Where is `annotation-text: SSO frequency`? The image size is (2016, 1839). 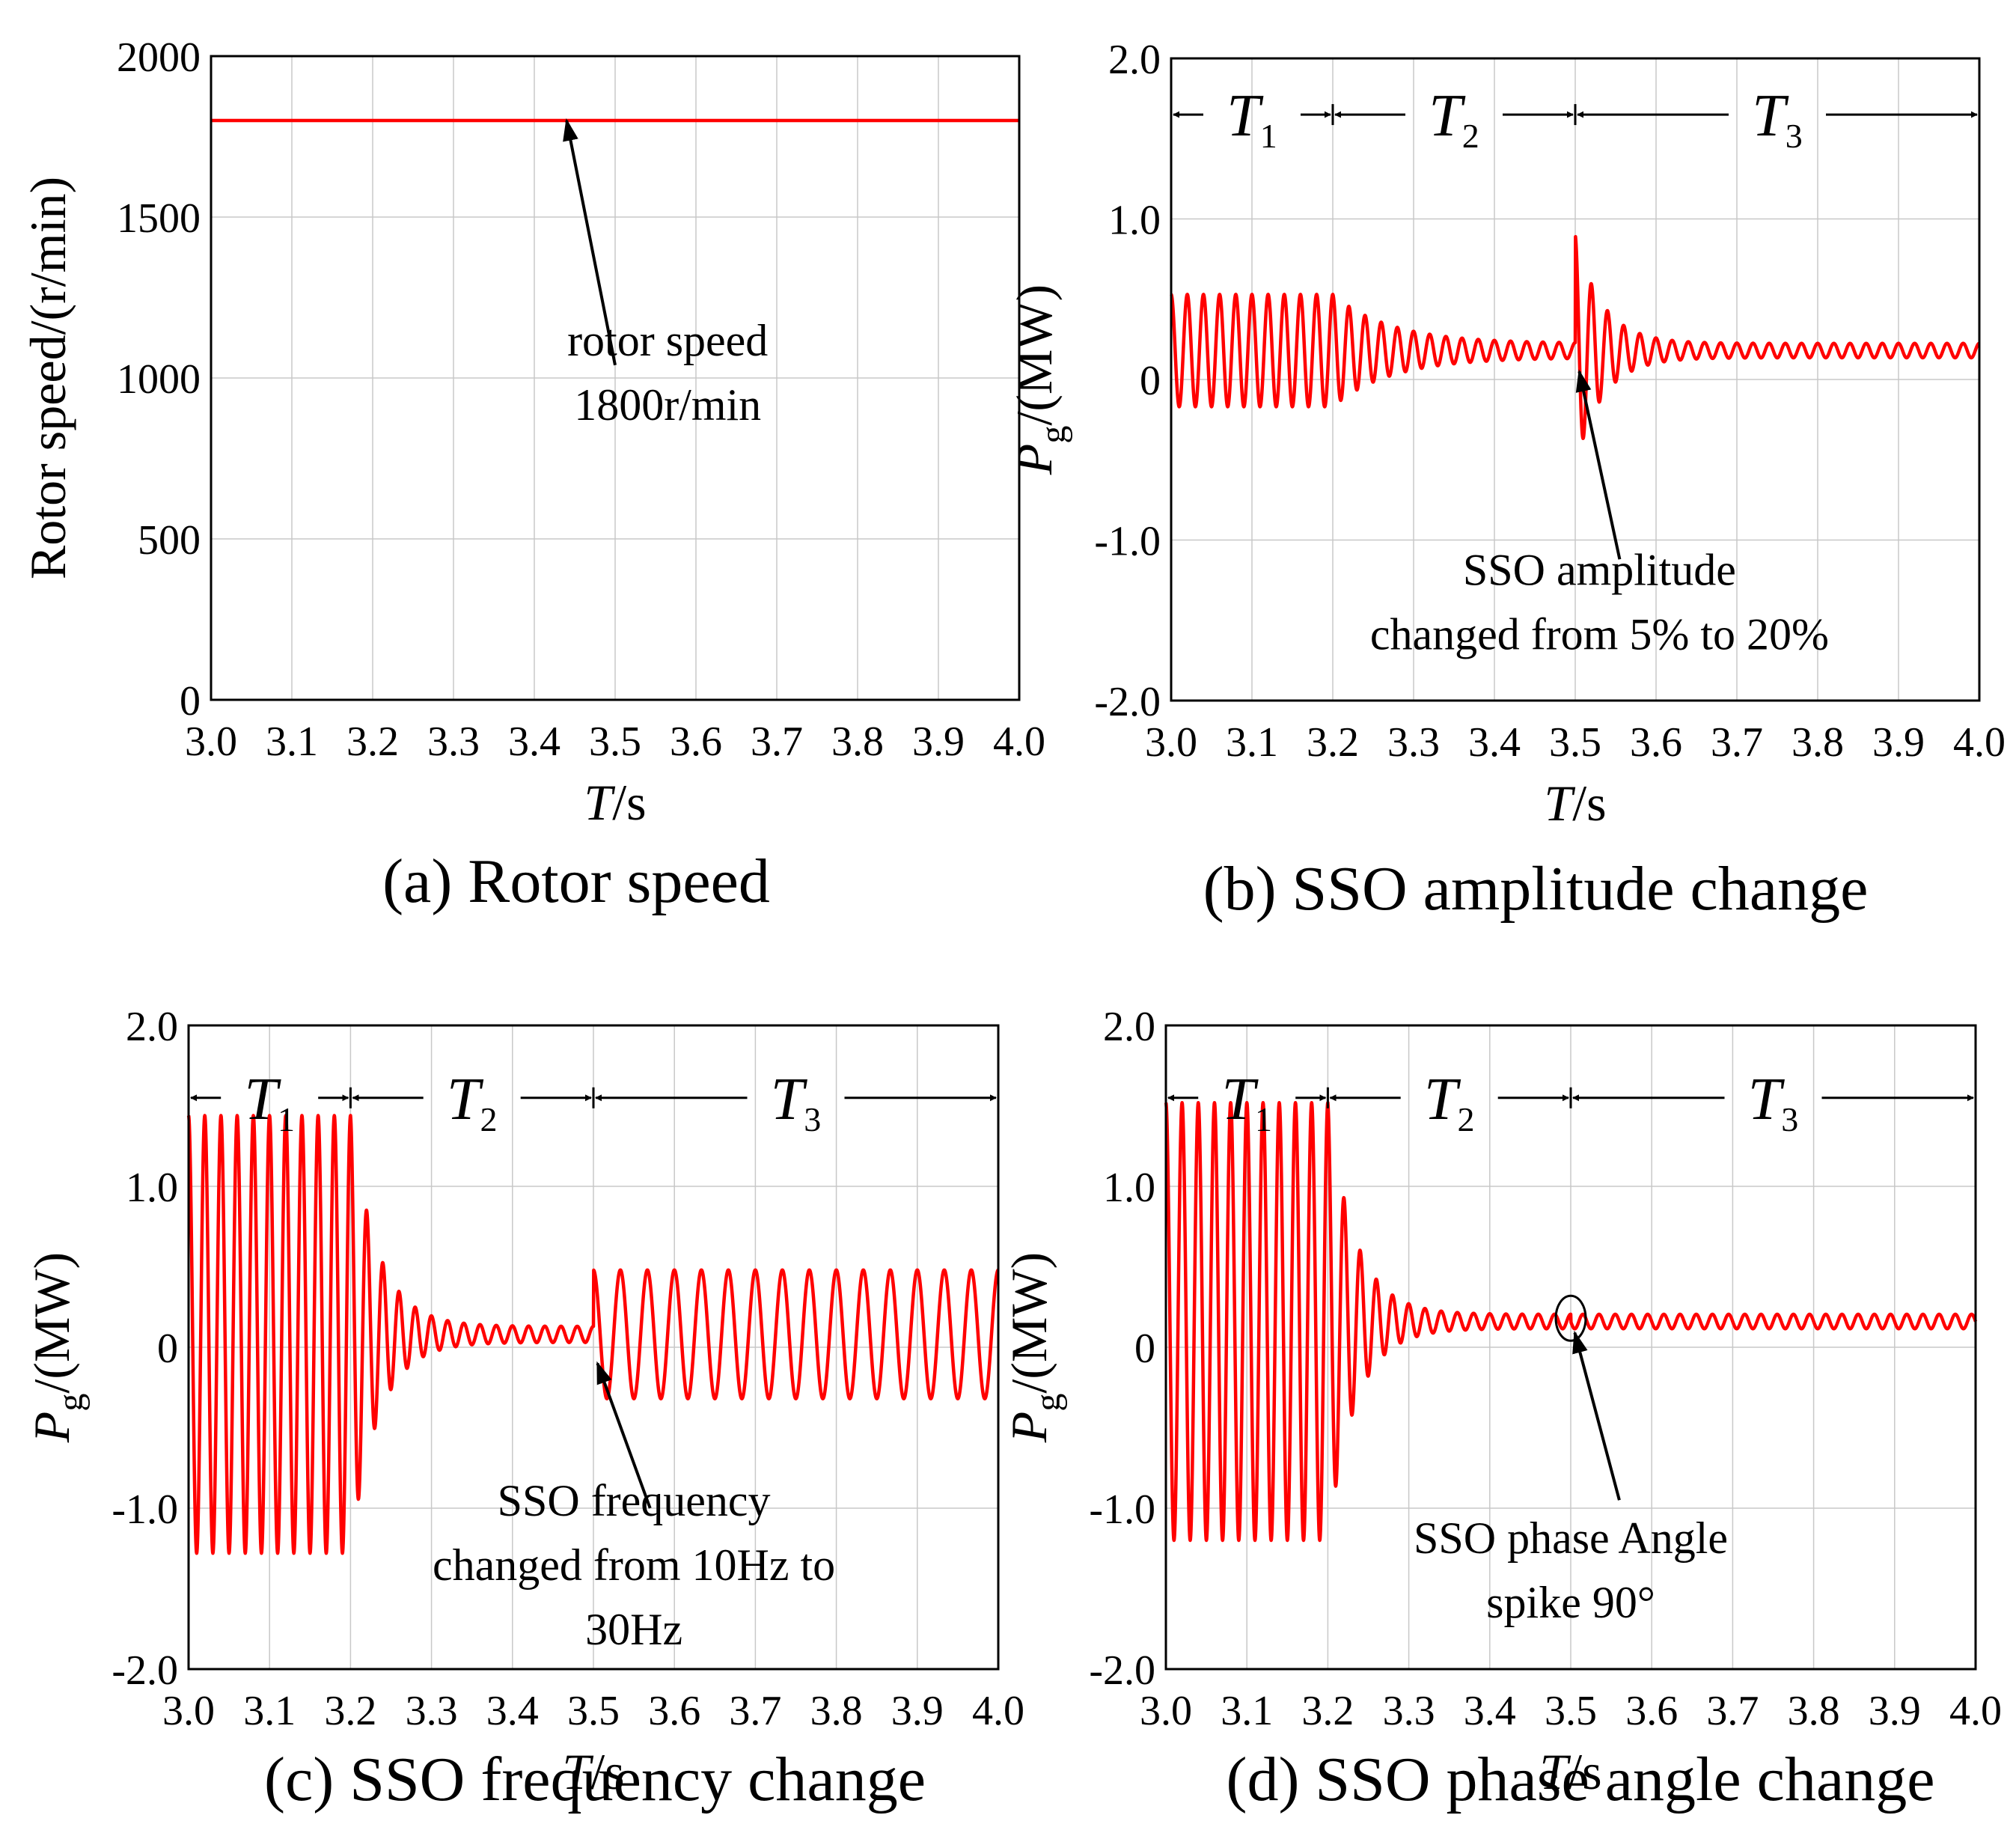
annotation-text: SSO frequency is located at coordinates (634, 1500).